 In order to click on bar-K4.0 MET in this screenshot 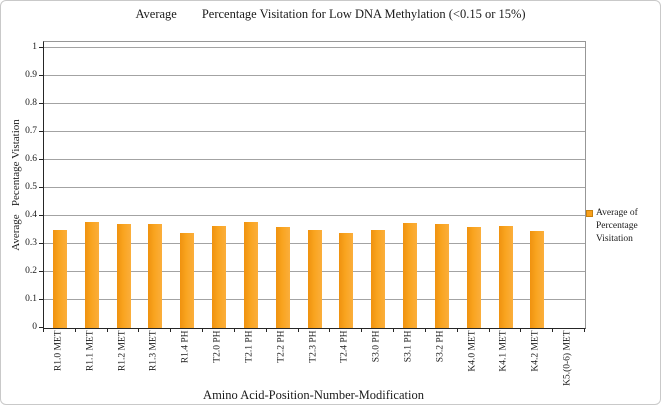, I will do `click(473, 277)`.